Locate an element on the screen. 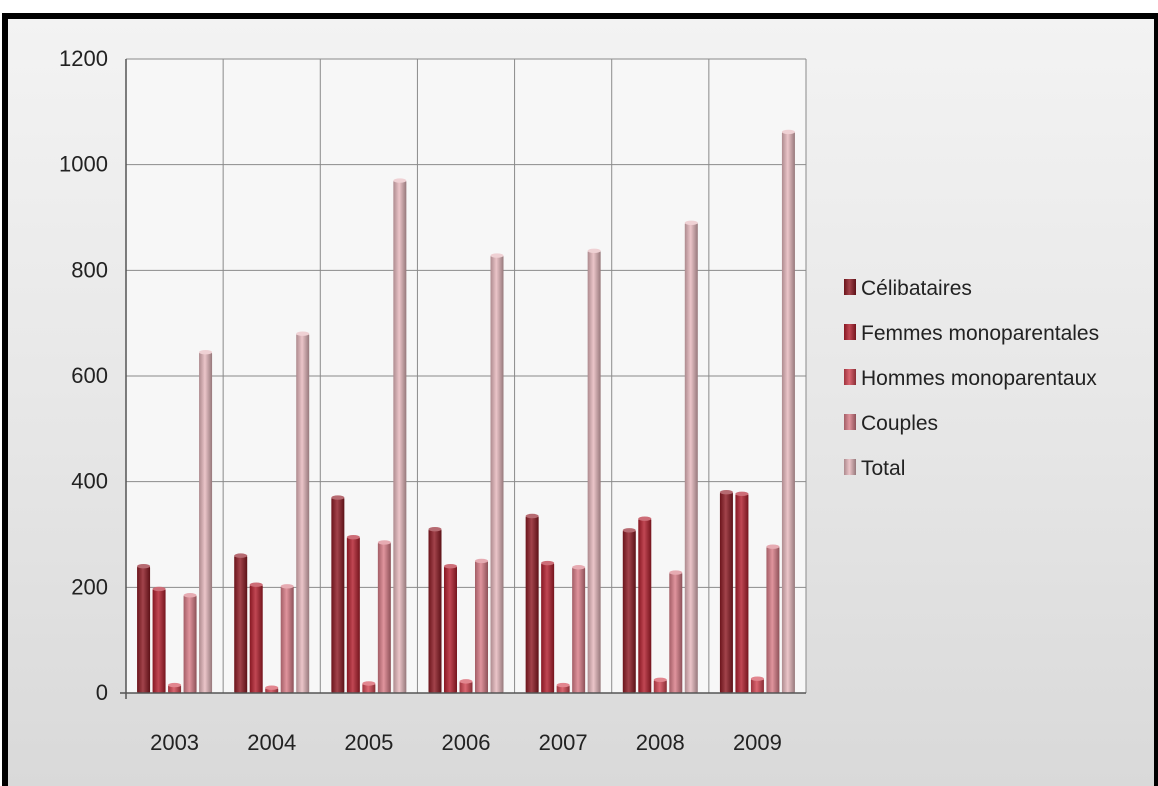 The height and width of the screenshot is (786, 1158). x-tick-label: 2005 is located at coordinates (368, 742).